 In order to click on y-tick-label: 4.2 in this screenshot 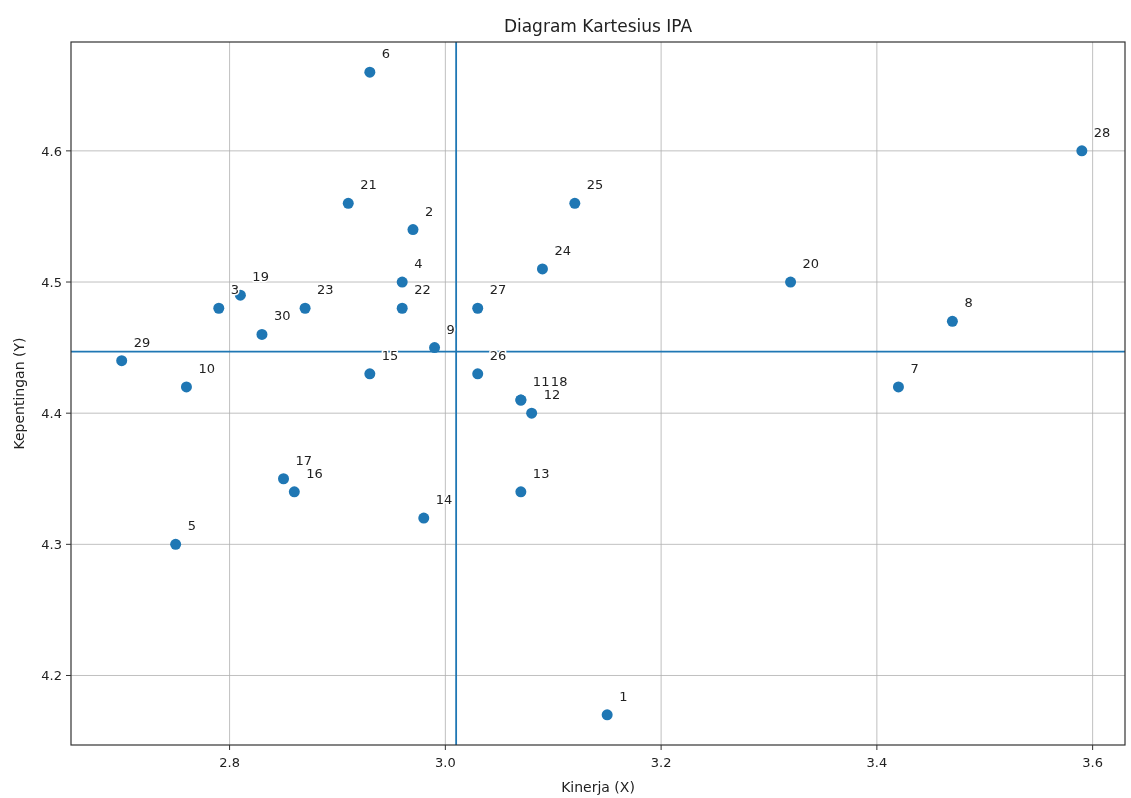, I will do `click(51, 676)`.